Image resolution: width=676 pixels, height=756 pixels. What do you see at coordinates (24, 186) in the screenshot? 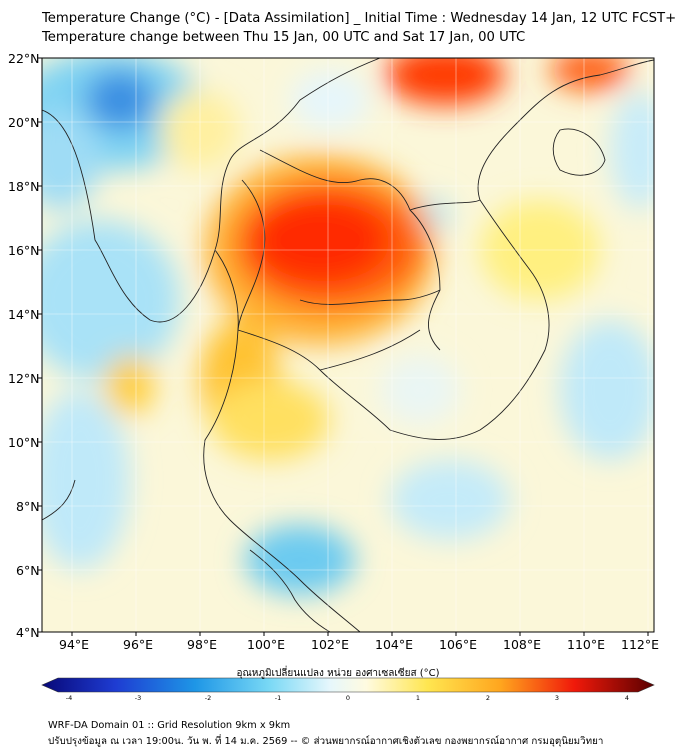
I see `lat-label: 18°N` at bounding box center [24, 186].